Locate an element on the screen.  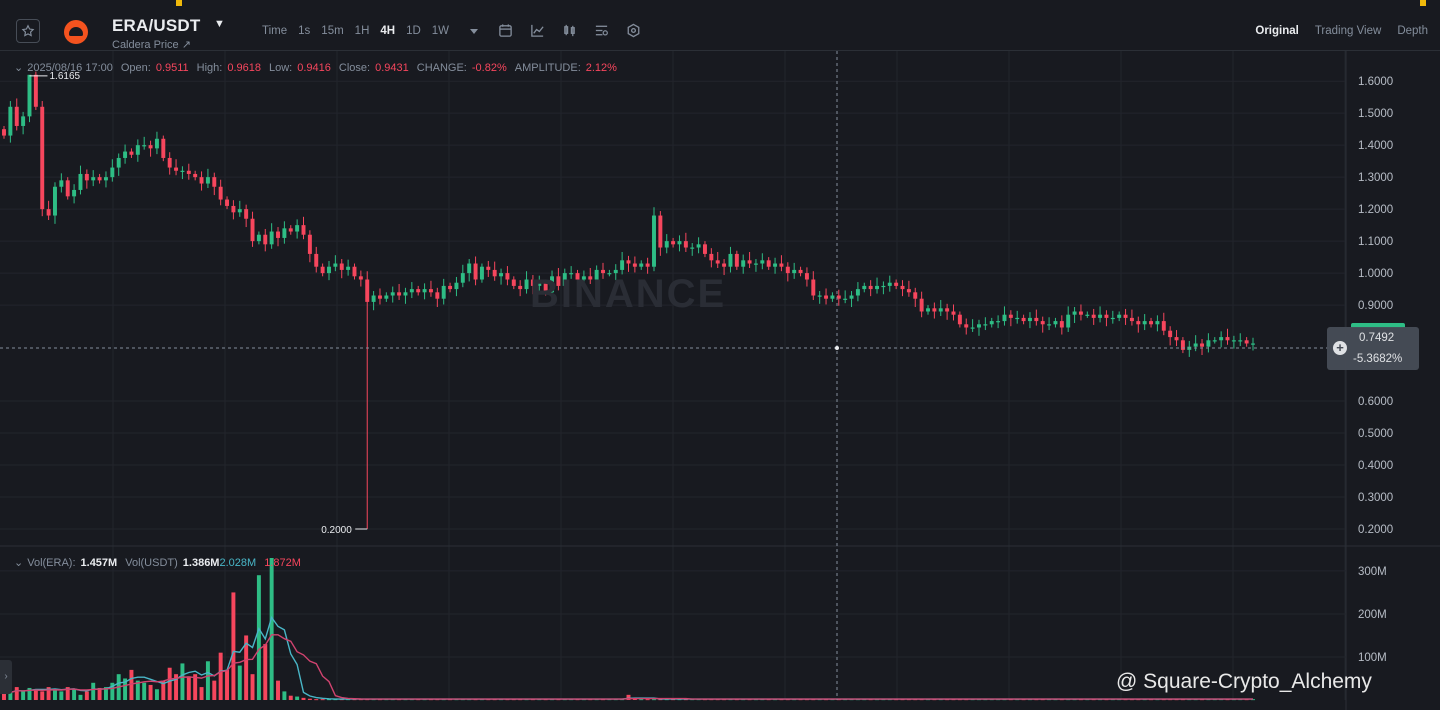
gear-icon is located at coordinates (633, 30).